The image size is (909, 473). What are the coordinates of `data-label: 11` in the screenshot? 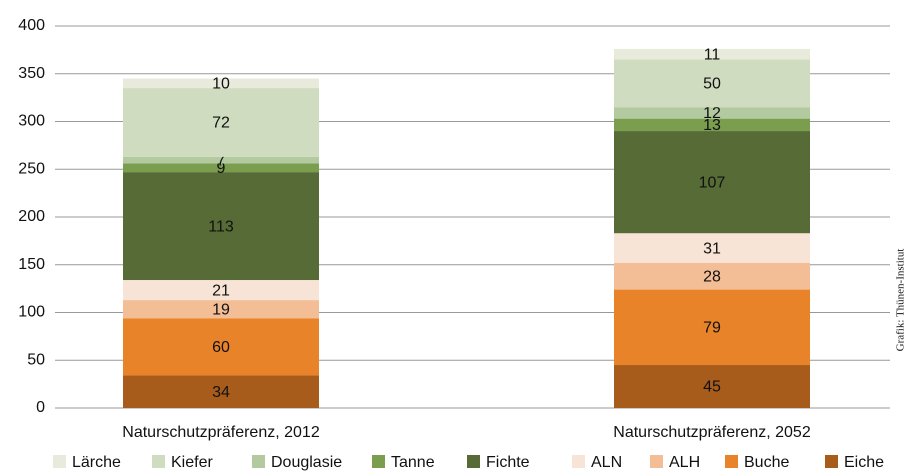 It's located at (712, 54).